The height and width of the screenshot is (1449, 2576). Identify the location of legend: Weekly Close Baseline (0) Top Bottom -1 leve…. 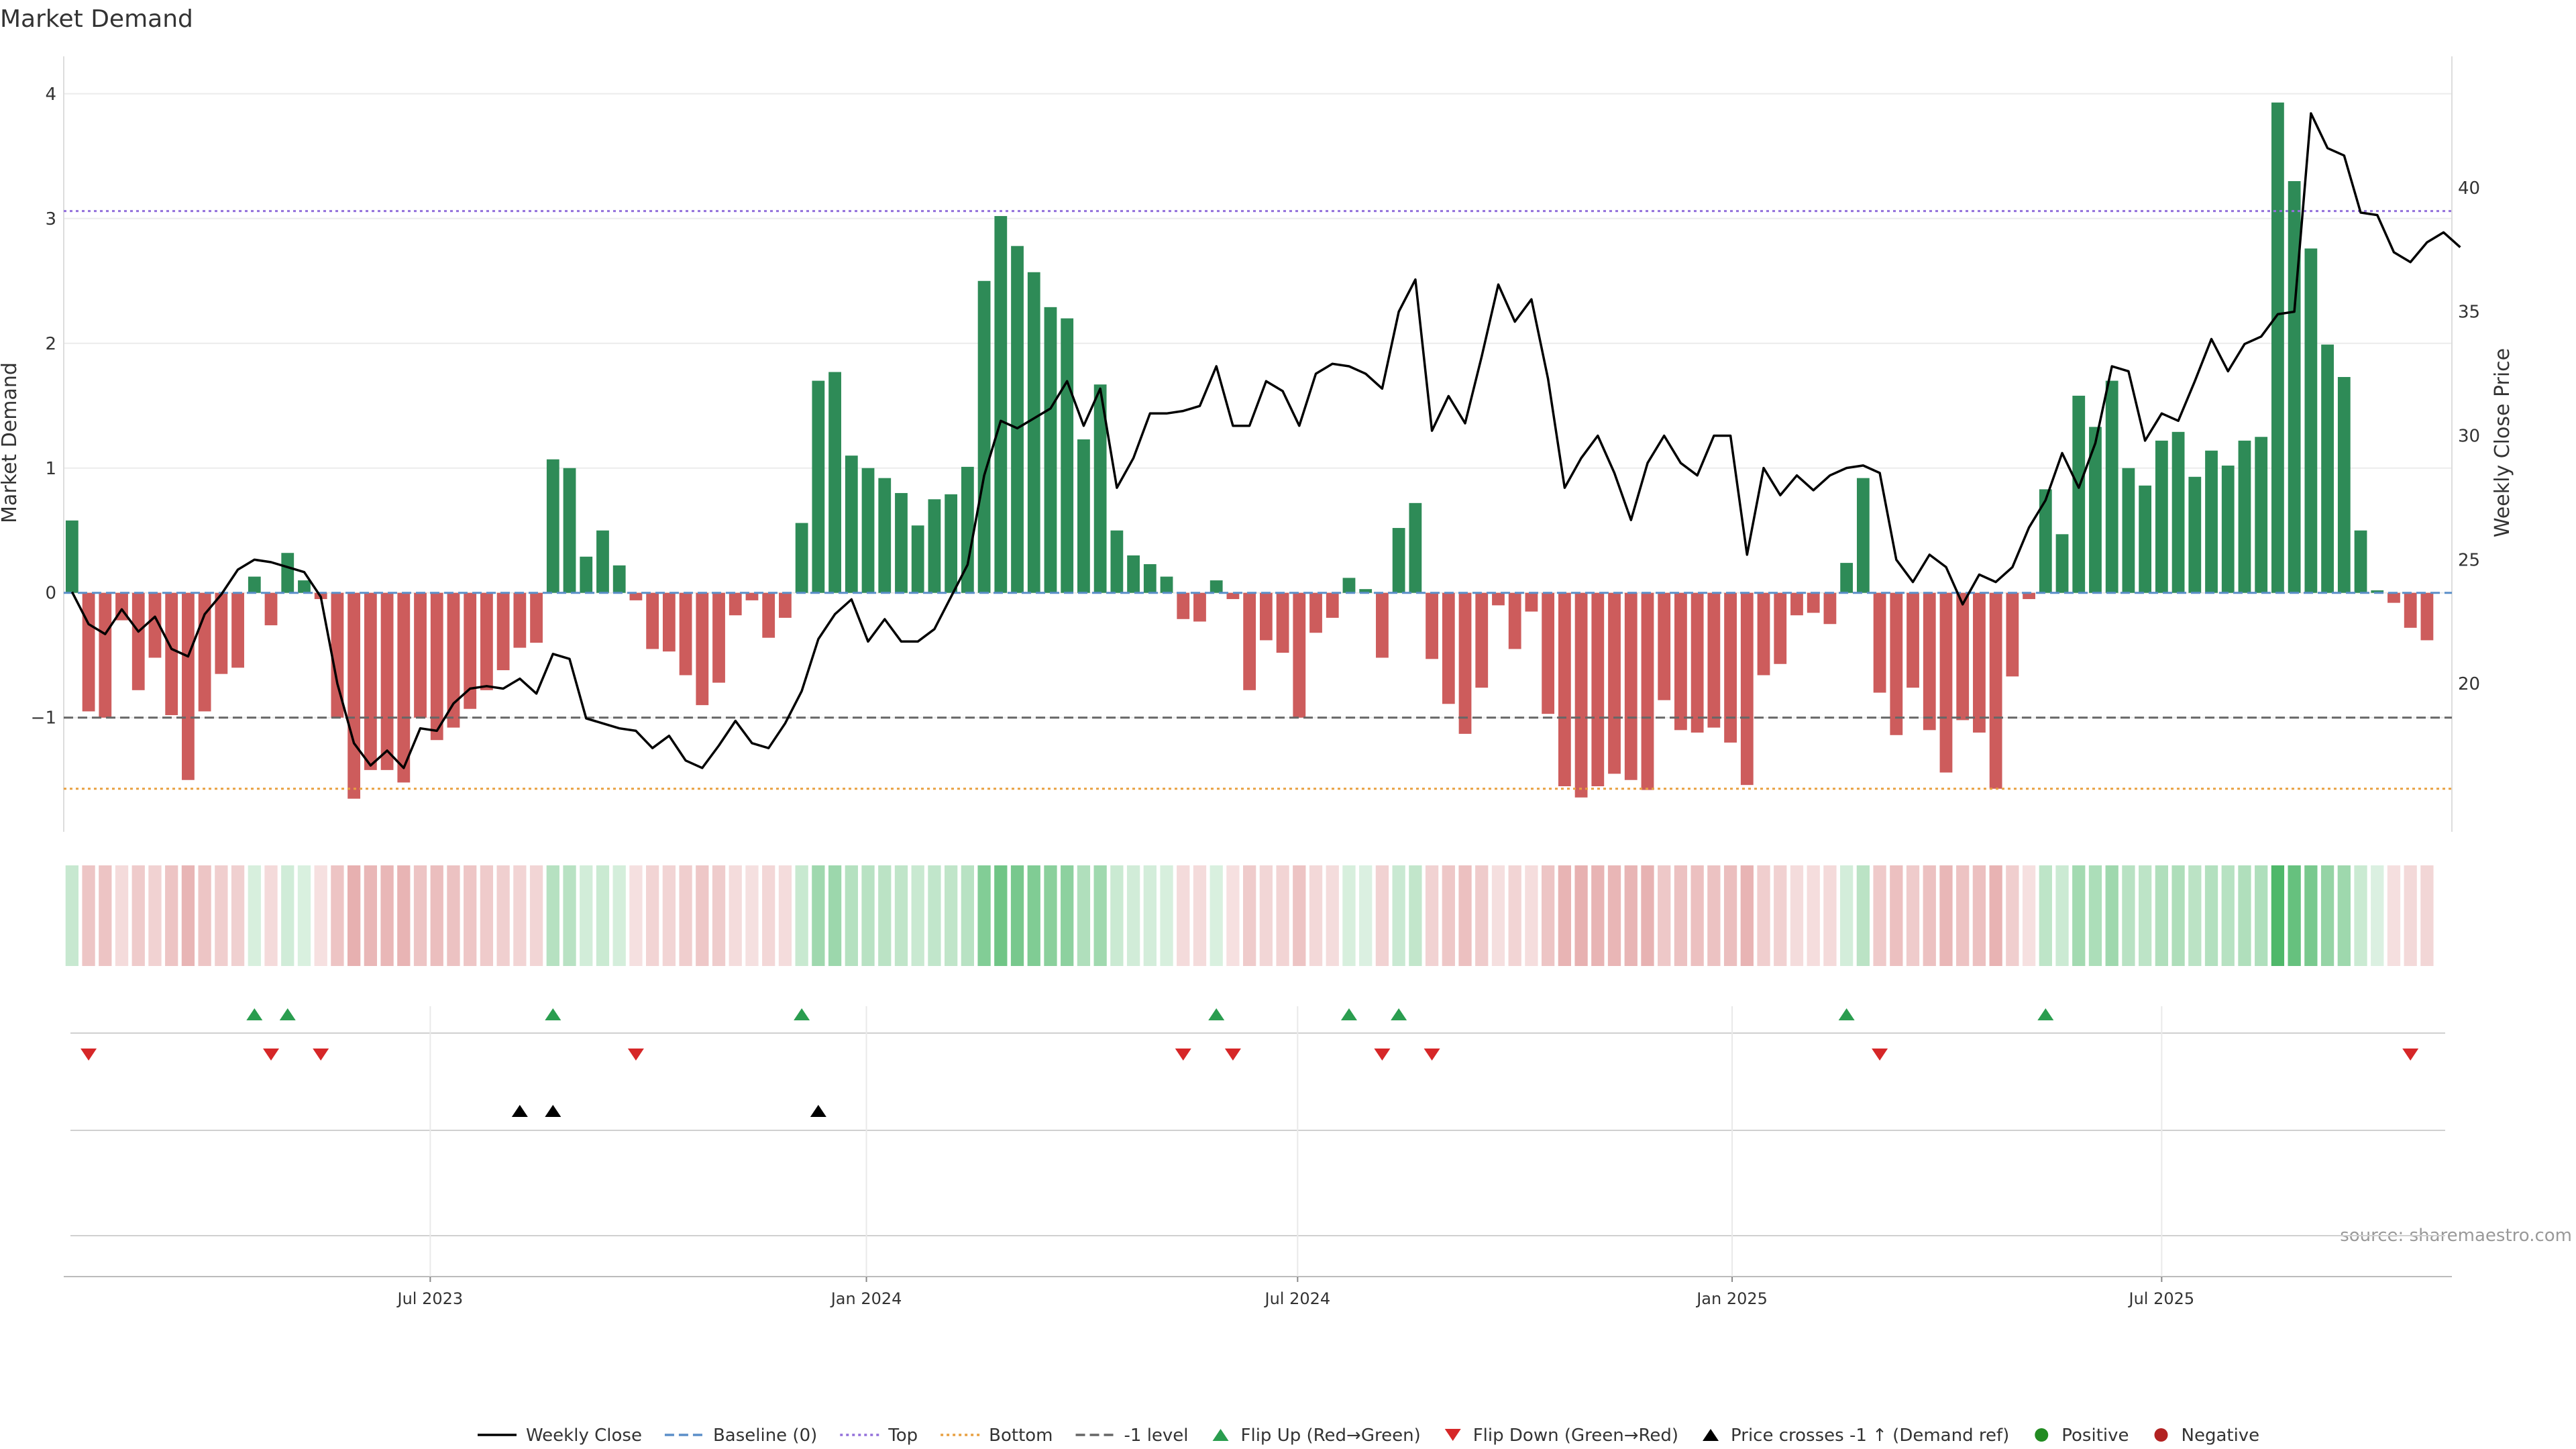
(1368, 1436).